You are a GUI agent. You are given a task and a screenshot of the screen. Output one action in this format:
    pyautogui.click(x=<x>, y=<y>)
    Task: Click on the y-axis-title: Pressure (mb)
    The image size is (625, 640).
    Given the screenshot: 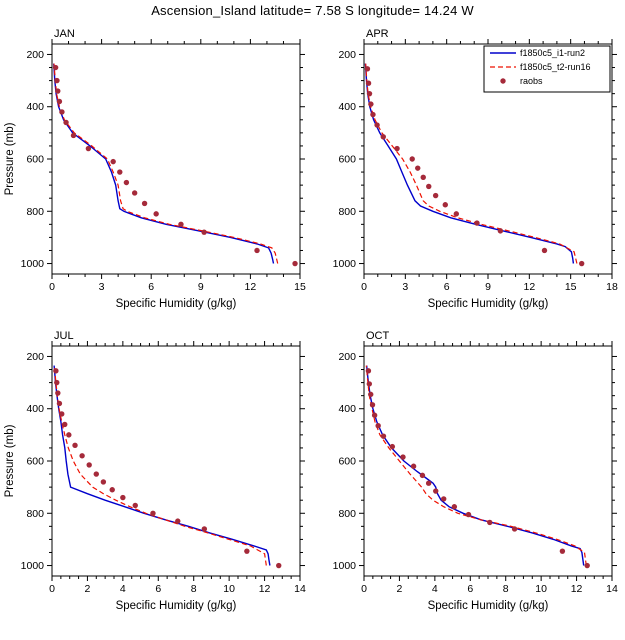 What is the action you would take?
    pyautogui.click(x=10, y=158)
    